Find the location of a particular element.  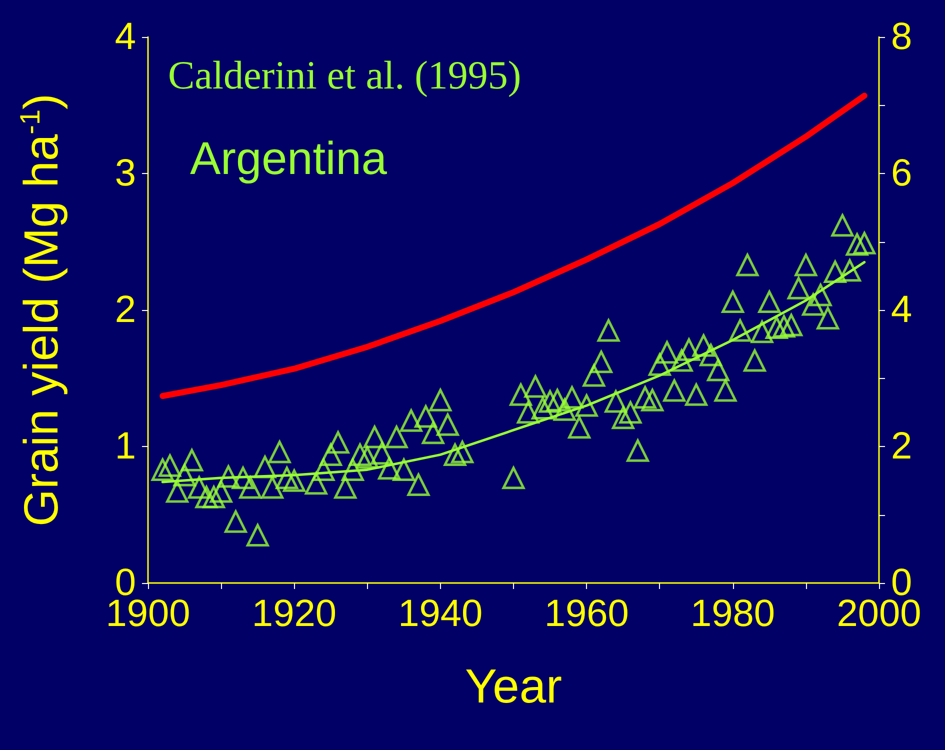

y2-tick-label: 4 is located at coordinates (901, 310).